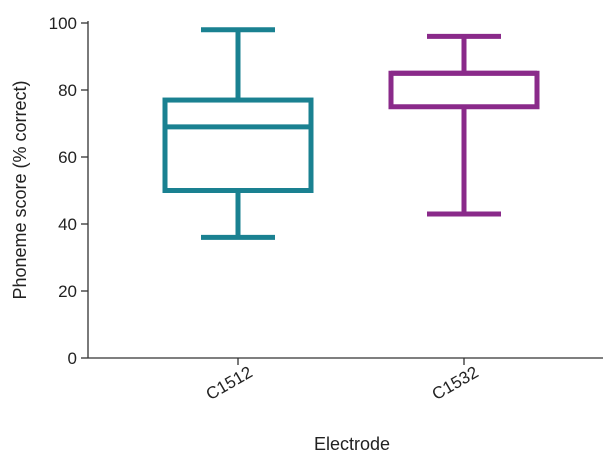  I want to click on y-tick-label: 100, so click(63, 23).